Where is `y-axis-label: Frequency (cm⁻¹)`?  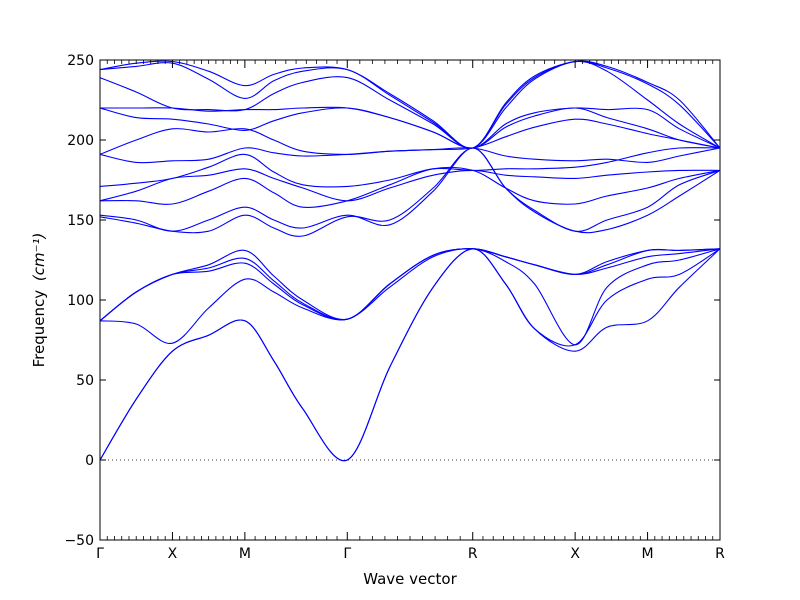 y-axis-label: Frequency (cm⁻¹) is located at coordinates (39, 300).